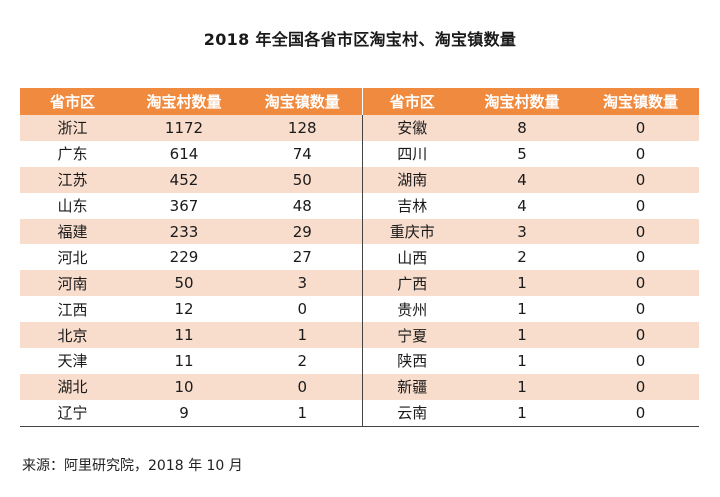 This screenshot has height=497, width=720. I want to click on left-villages-cell: 614, so click(184, 153).